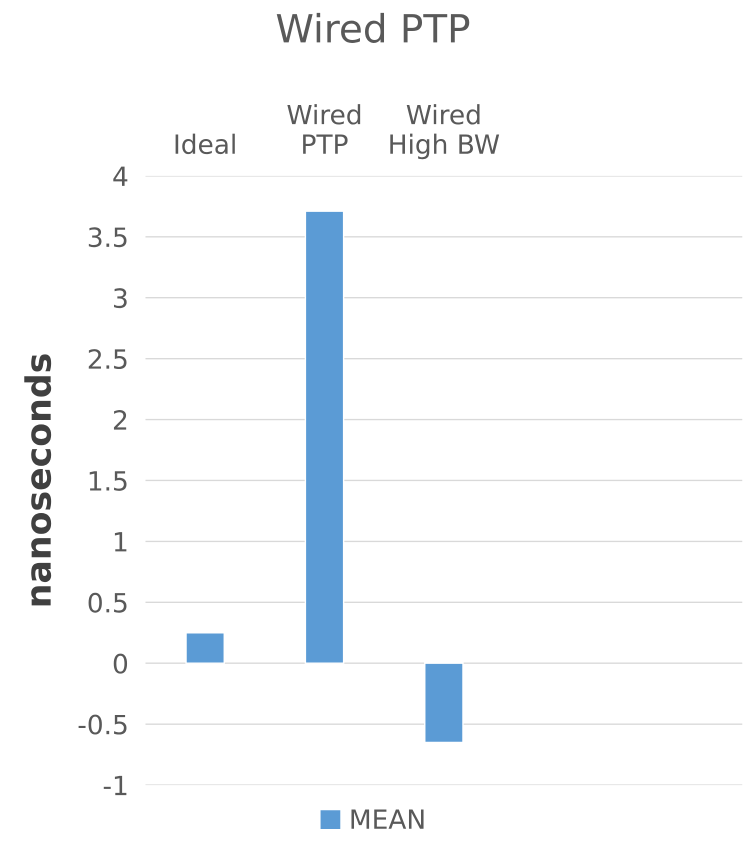 Image resolution: width=746 pixels, height=858 pixels. I want to click on y-tick-label: 1.5, so click(108, 481).